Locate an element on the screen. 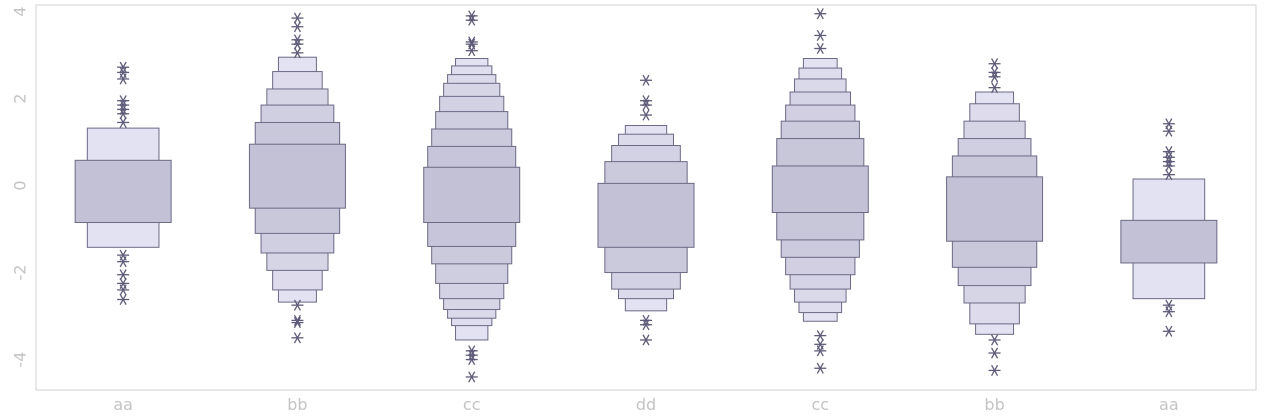 This screenshot has height=418, width=1268. x-axis: aa bb cc dd cc bb aa is located at coordinates (645, 404).